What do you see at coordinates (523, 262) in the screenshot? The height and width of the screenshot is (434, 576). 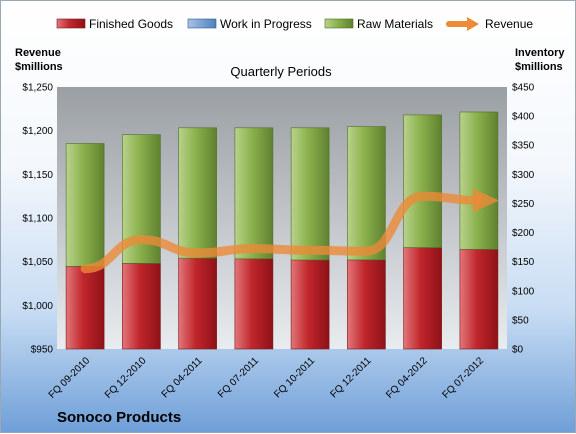 I see `right-tick-label-4: $150` at bounding box center [523, 262].